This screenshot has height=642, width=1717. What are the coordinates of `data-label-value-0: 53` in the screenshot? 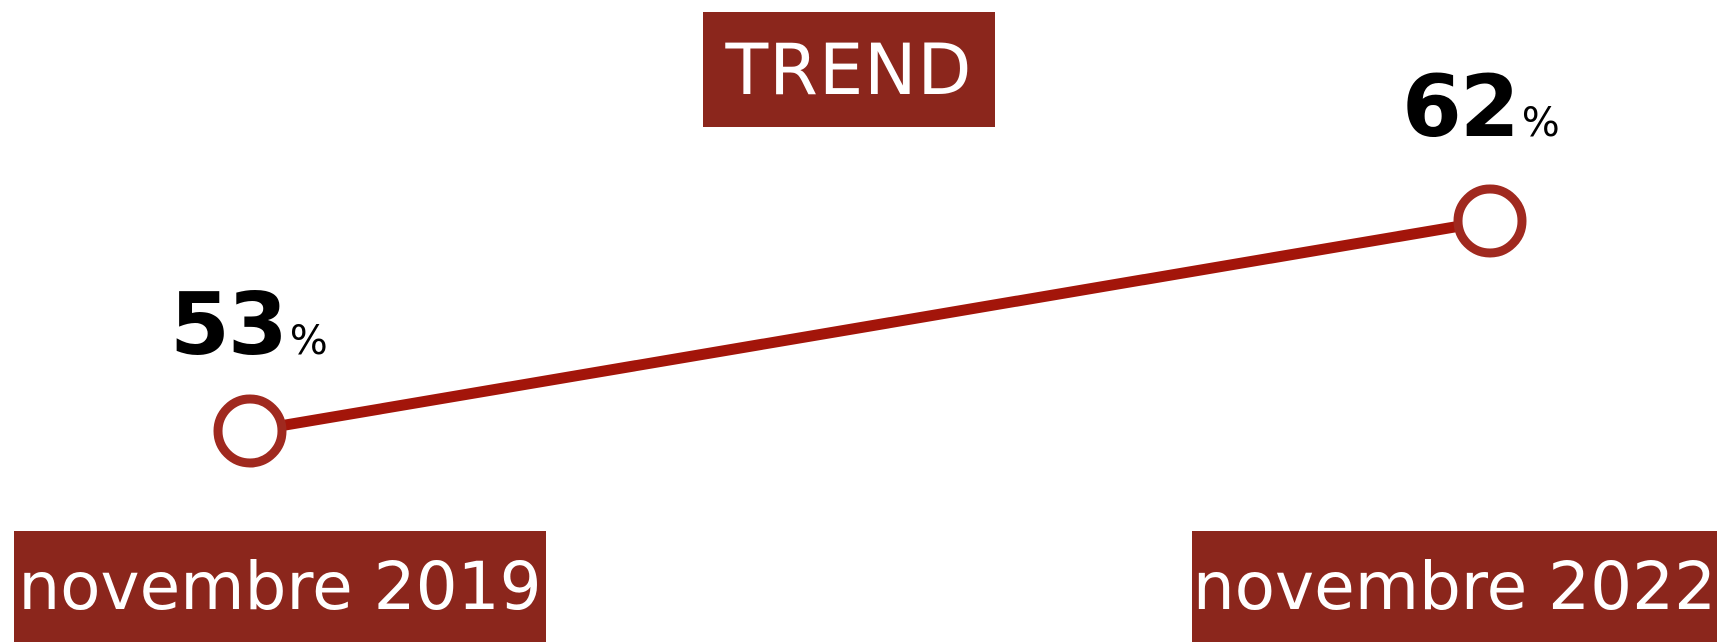 It's located at (228, 325).